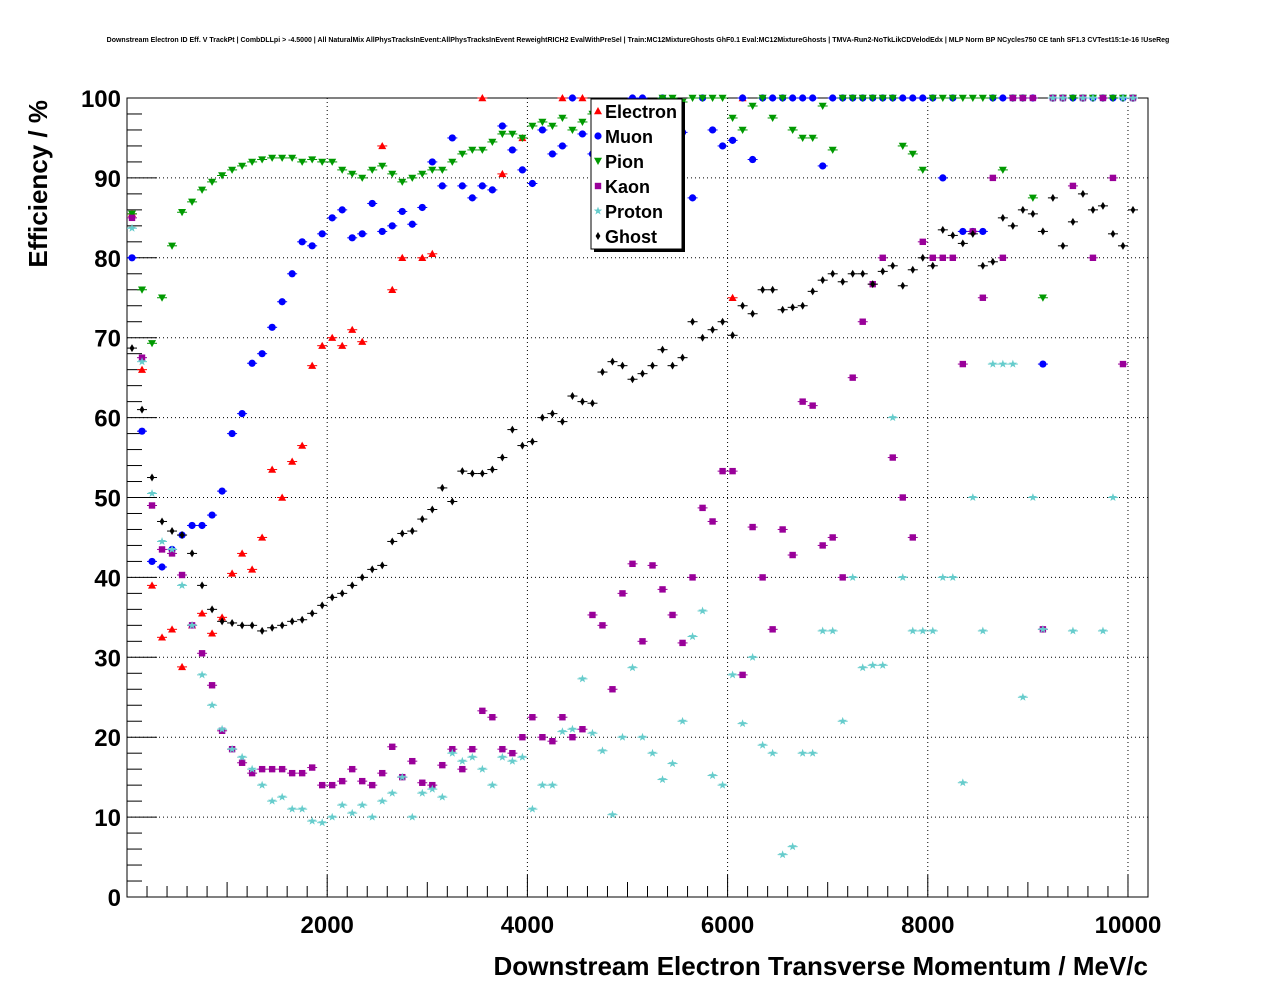 The width and height of the screenshot is (1276, 996). What do you see at coordinates (731, 925) in the screenshot?
I see `x-tick-labels: 2000 4000 6000 8000 10000` at bounding box center [731, 925].